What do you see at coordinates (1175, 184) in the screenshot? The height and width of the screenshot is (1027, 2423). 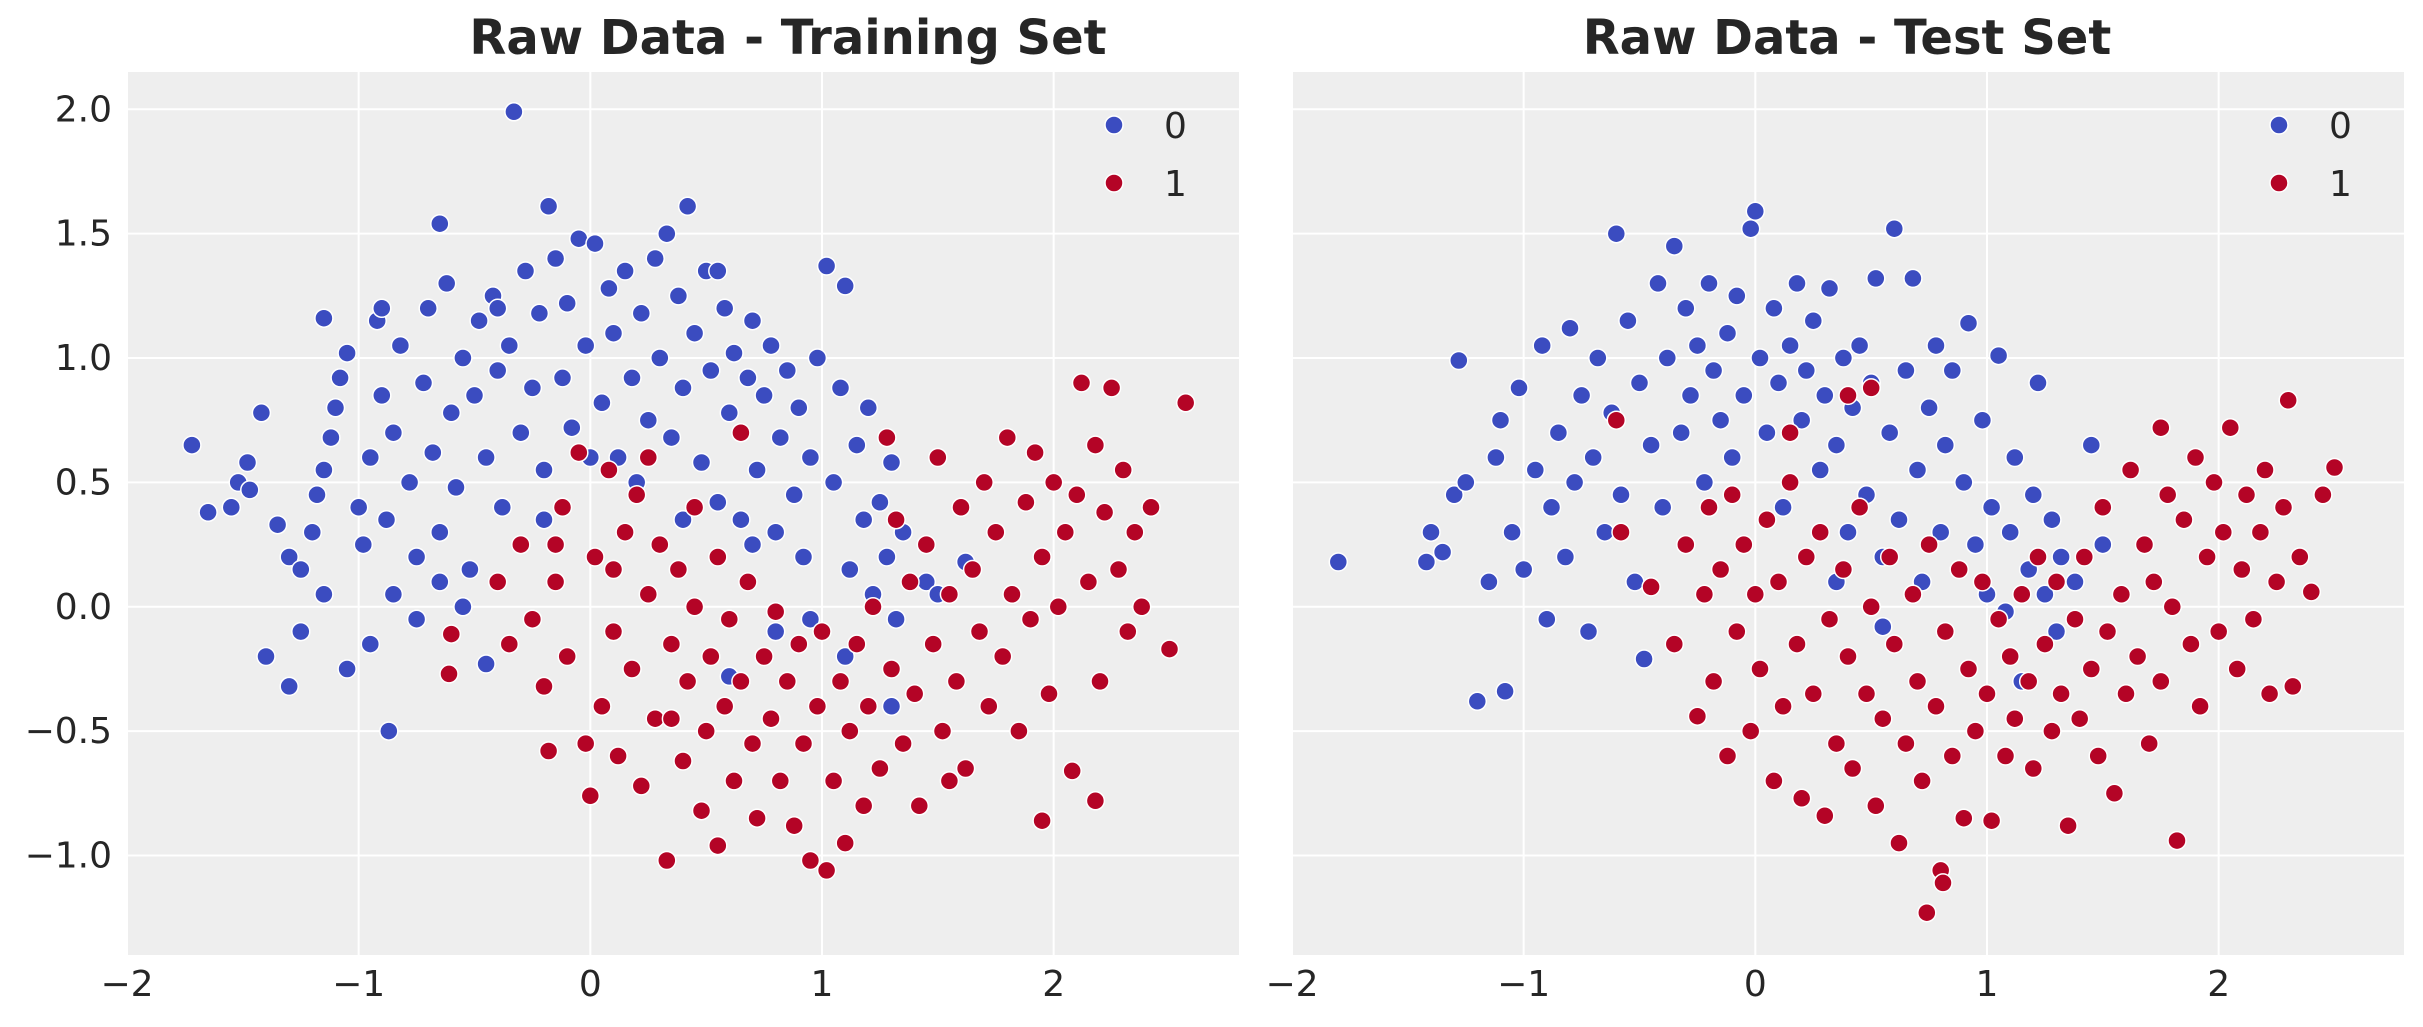 I see `legend-label-1: 1` at bounding box center [1175, 184].